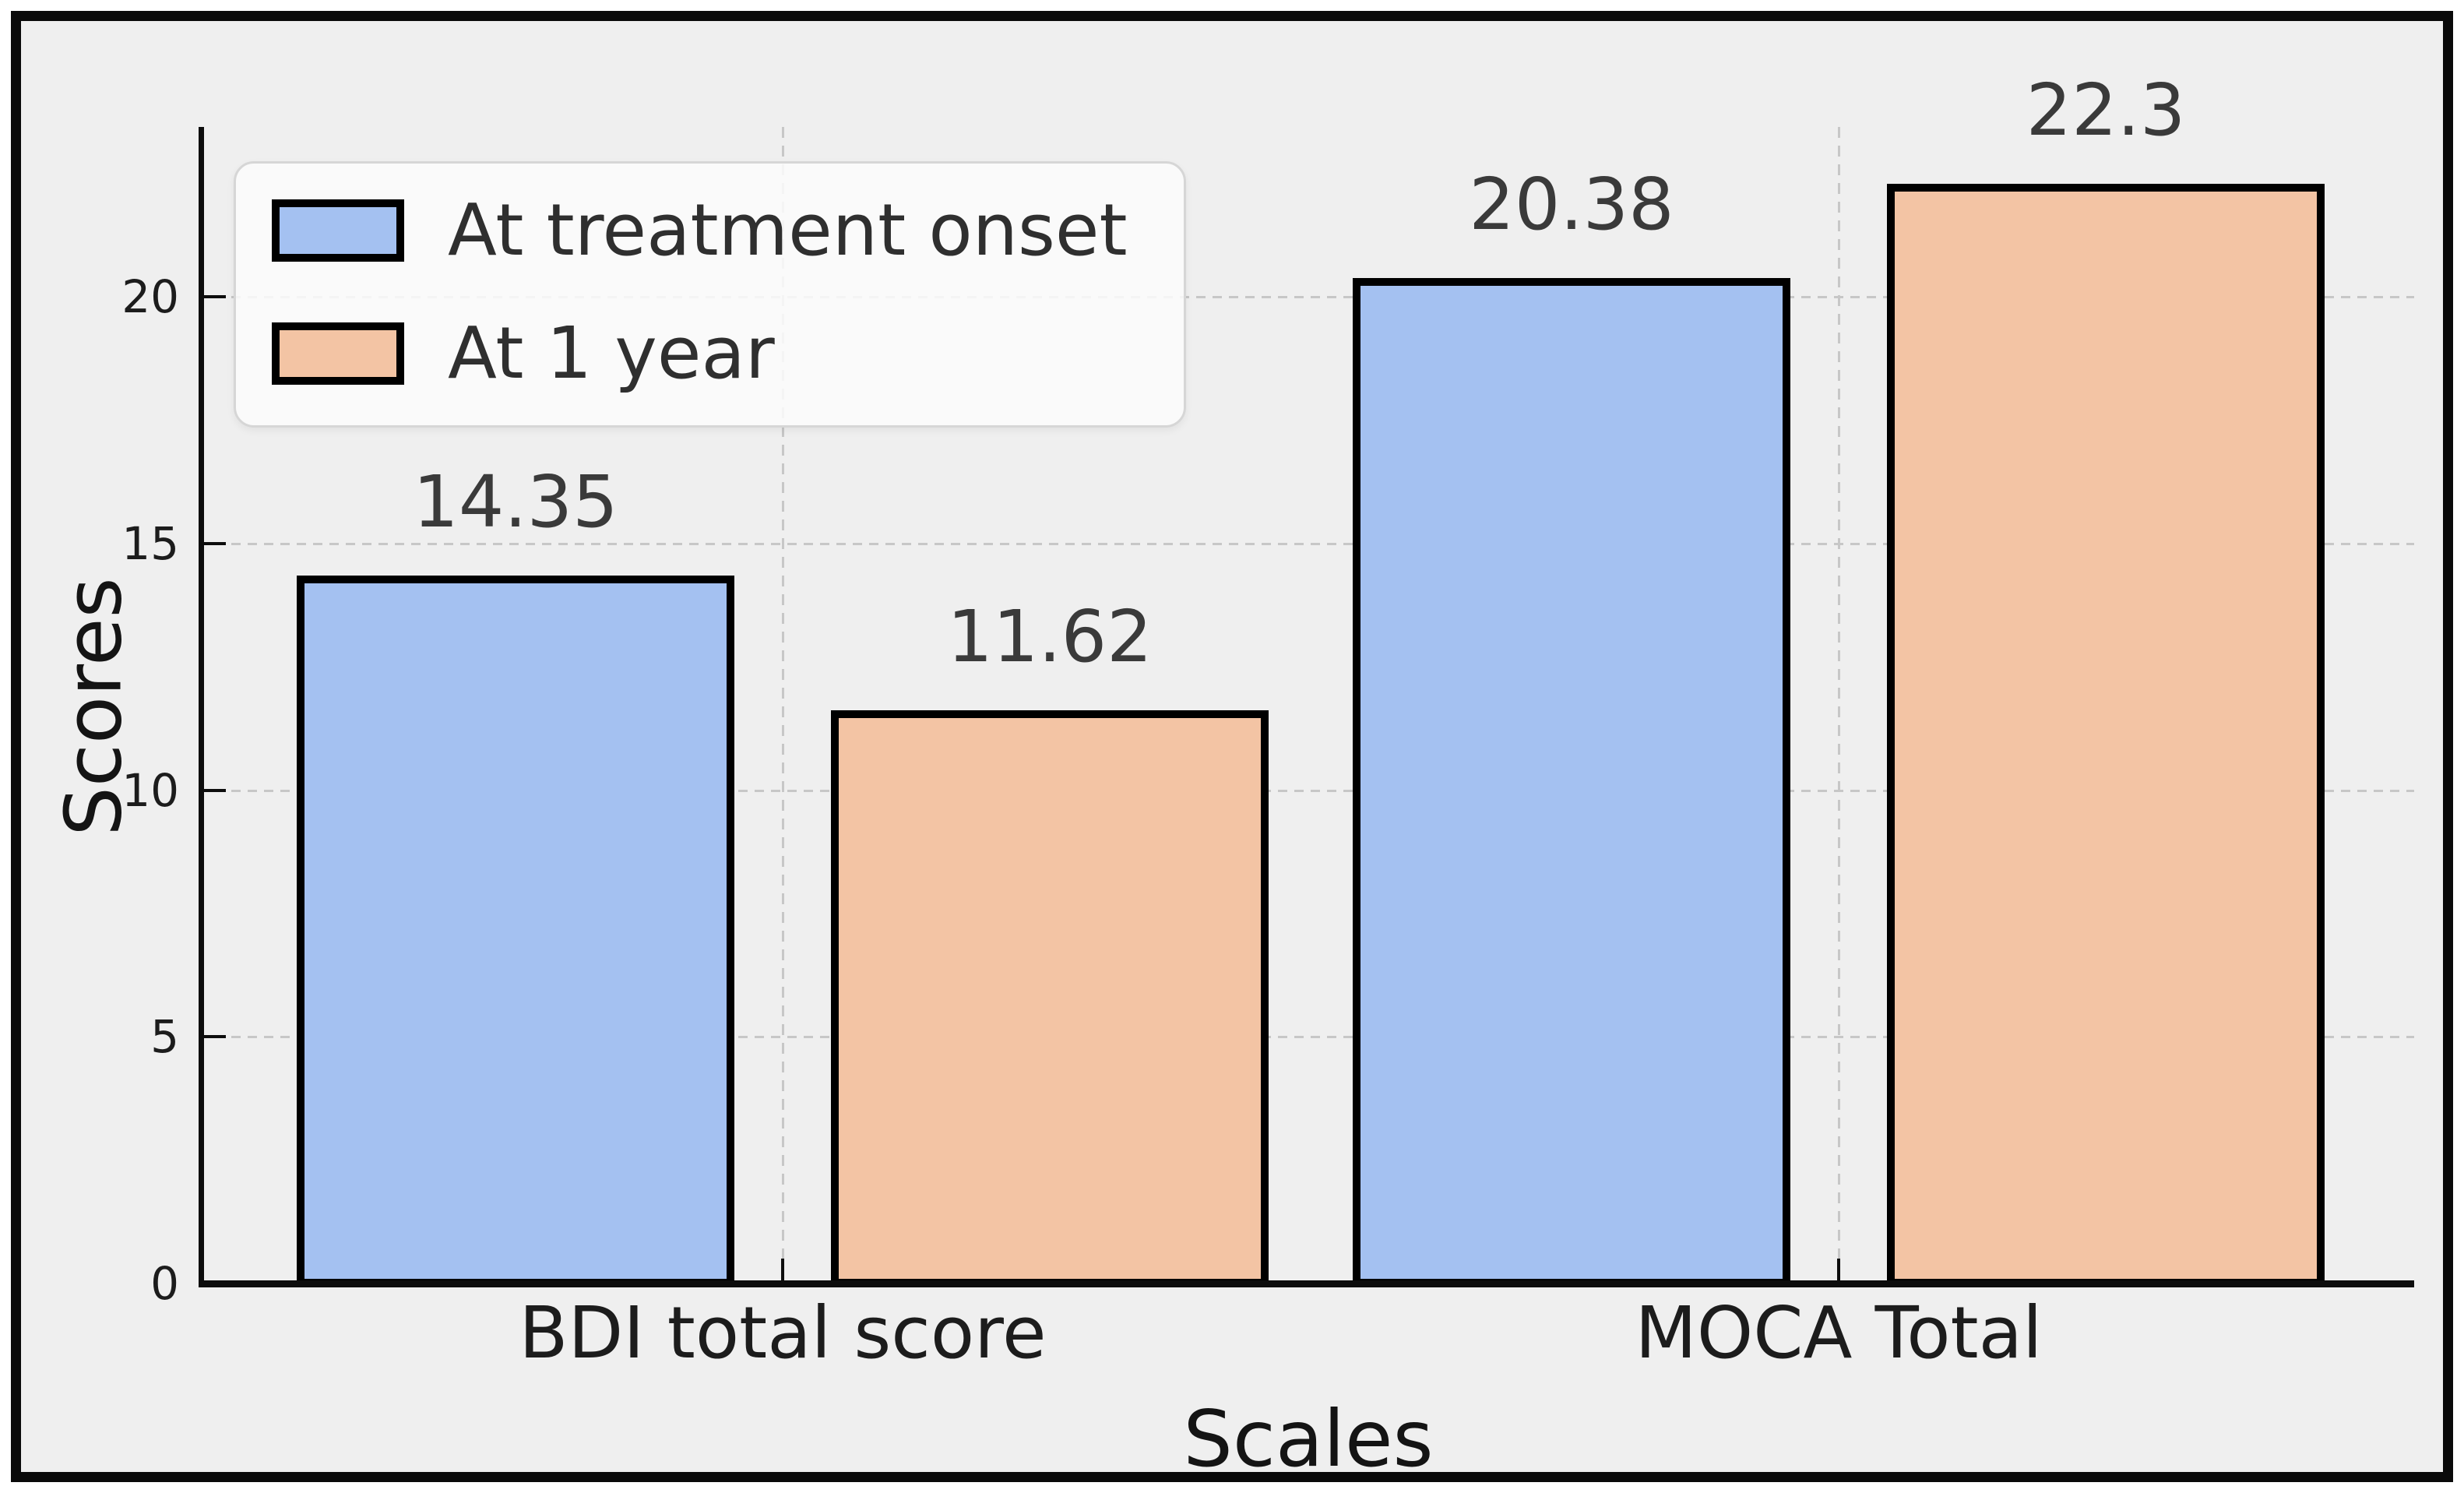 This screenshot has height=1493, width=2464. I want to click on y-tick-label: 15, so click(150, 544).